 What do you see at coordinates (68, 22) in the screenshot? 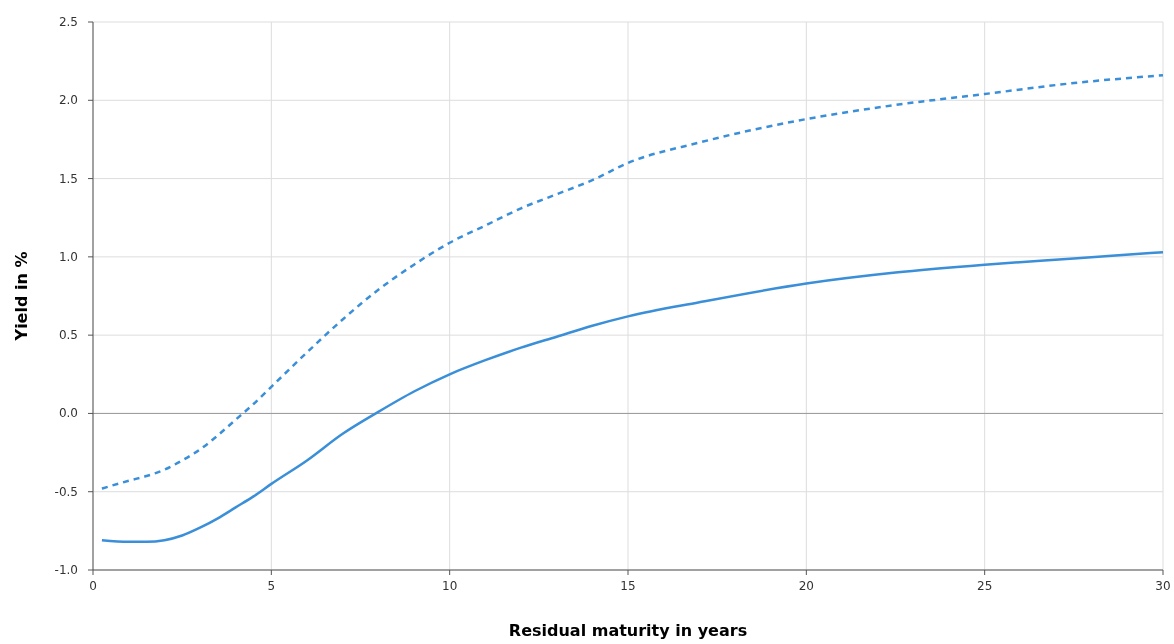
I see `y-tick-label: 2.5` at bounding box center [68, 22].